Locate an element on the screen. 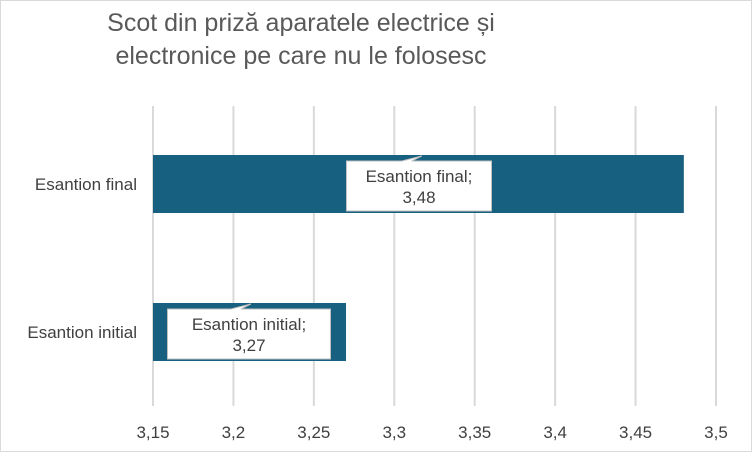 The width and height of the screenshot is (752, 452). x-tick-label: 3,15 is located at coordinates (152, 432).